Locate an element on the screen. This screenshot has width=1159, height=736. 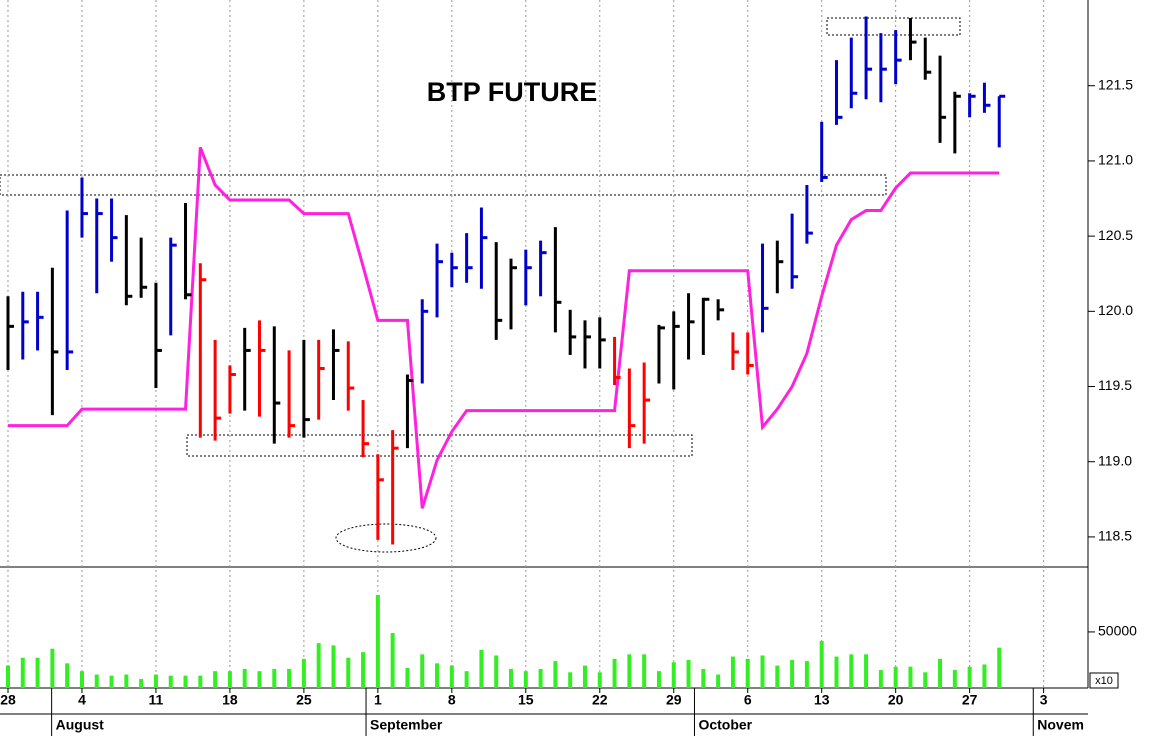
month-label: October is located at coordinates (725, 725).